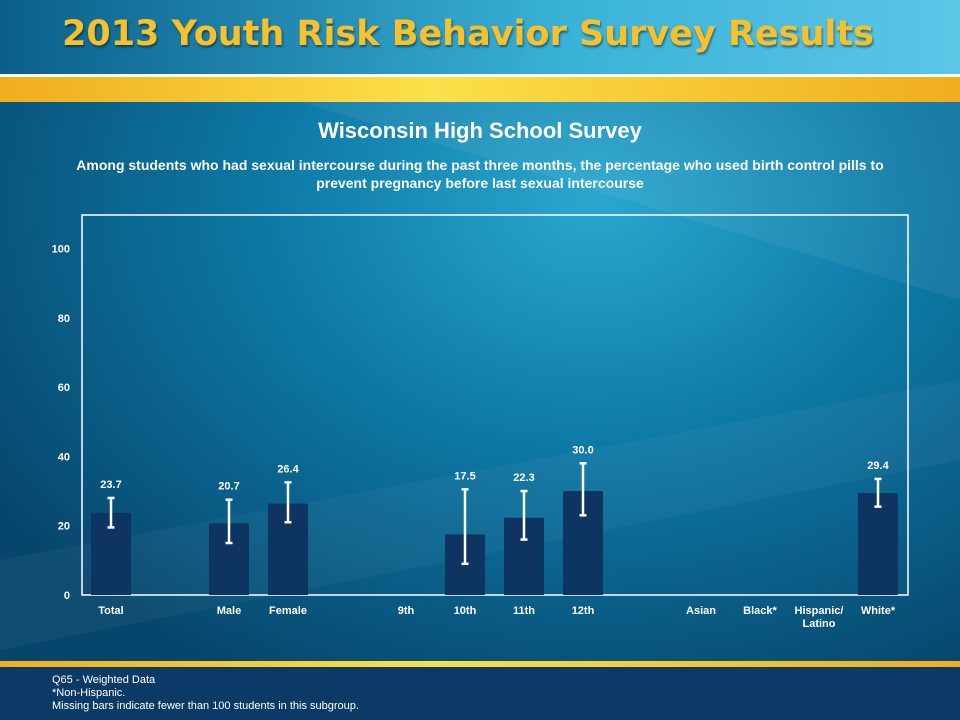  What do you see at coordinates (64, 319) in the screenshot?
I see `y-tick-label: 80` at bounding box center [64, 319].